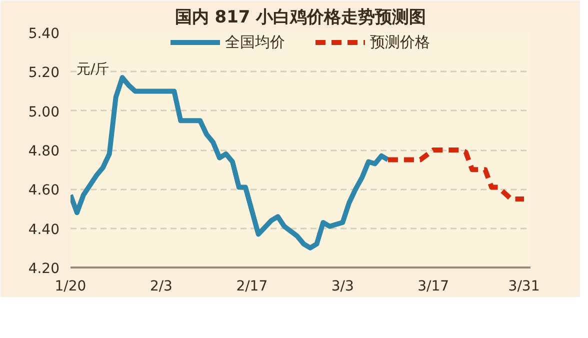  Describe the element at coordinates (44, 152) in the screenshot. I see `y-tick-label: 4.80` at that location.